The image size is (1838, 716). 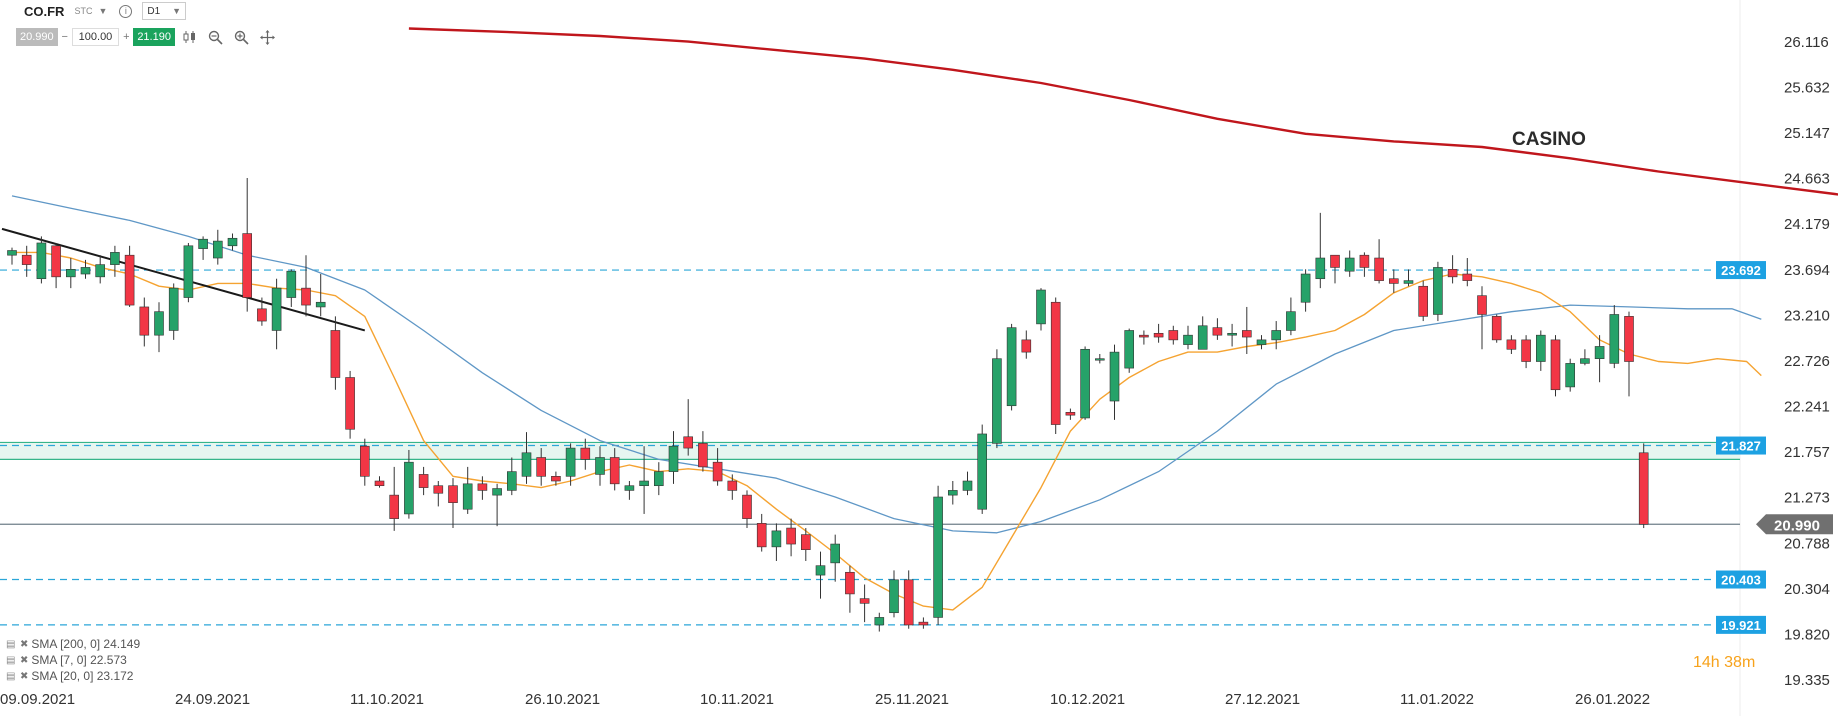 I want to click on buy-price-button: 21.190, so click(x=154, y=37).